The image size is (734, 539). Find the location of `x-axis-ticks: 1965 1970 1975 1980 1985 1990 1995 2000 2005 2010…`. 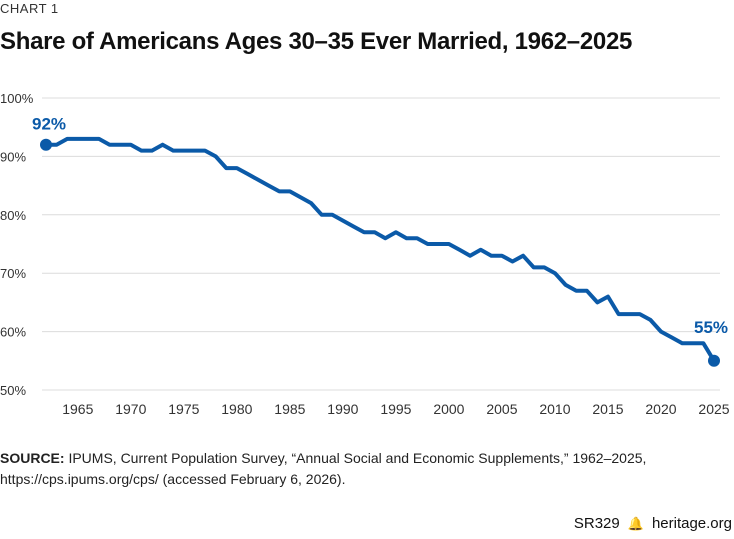

x-axis-ticks: 1965 1970 1975 1980 1985 1990 1995 2000 2005 2010… is located at coordinates (396, 409).